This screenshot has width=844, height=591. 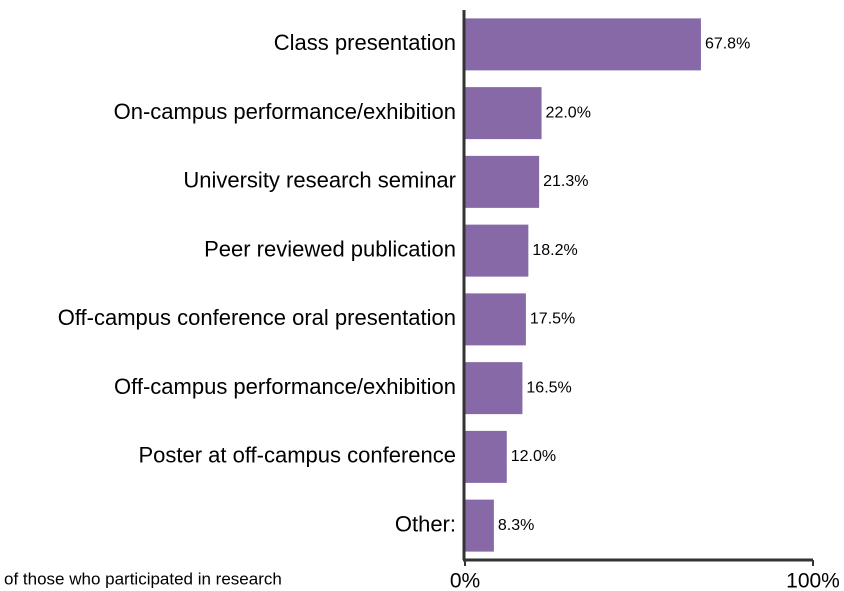 What do you see at coordinates (533, 456) in the screenshot?
I see `value-label: 12.0%` at bounding box center [533, 456].